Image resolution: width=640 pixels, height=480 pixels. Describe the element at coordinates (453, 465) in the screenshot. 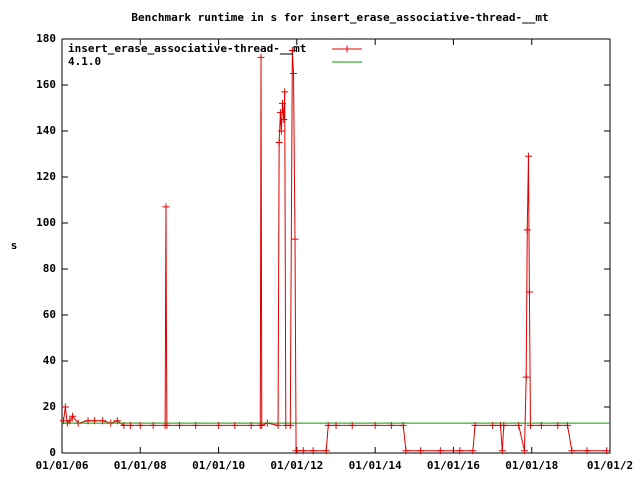

I see `x-tick-label: 01/01/16` at that location.